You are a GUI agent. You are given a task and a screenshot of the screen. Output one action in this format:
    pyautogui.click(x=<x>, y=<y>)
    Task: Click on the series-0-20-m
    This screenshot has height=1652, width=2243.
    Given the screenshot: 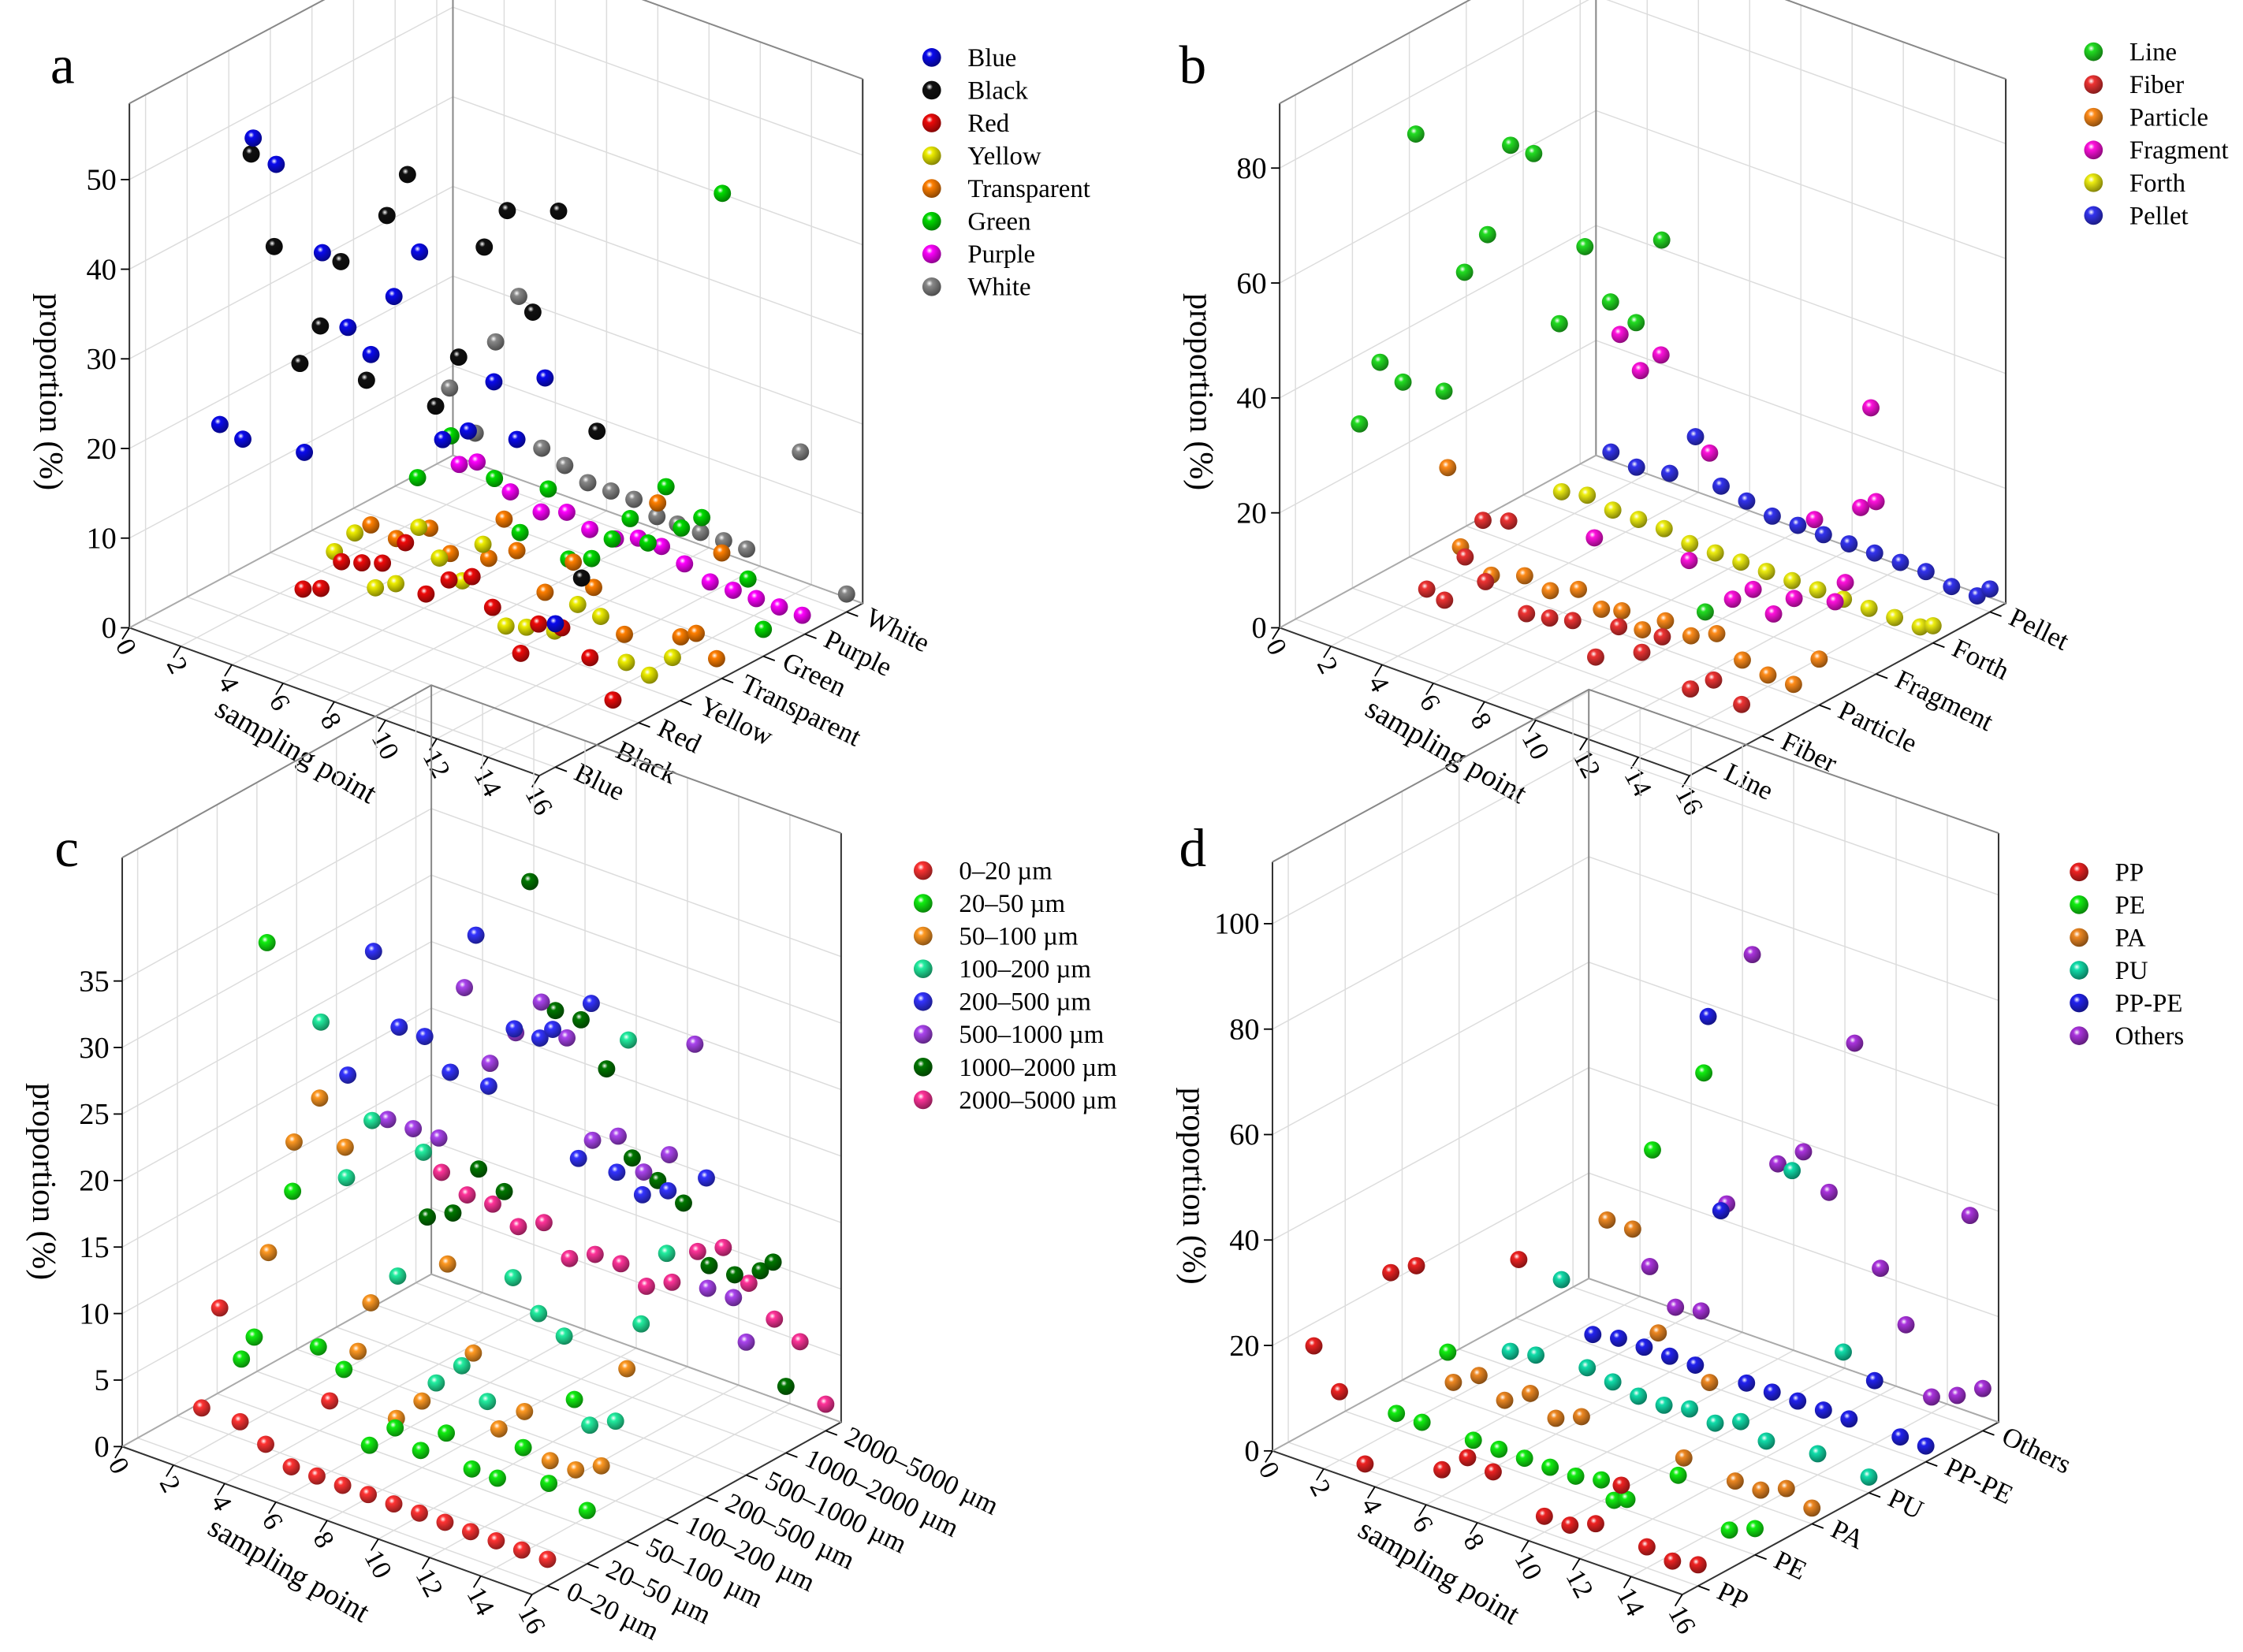 What is the action you would take?
    pyautogui.click(x=374, y=1433)
    